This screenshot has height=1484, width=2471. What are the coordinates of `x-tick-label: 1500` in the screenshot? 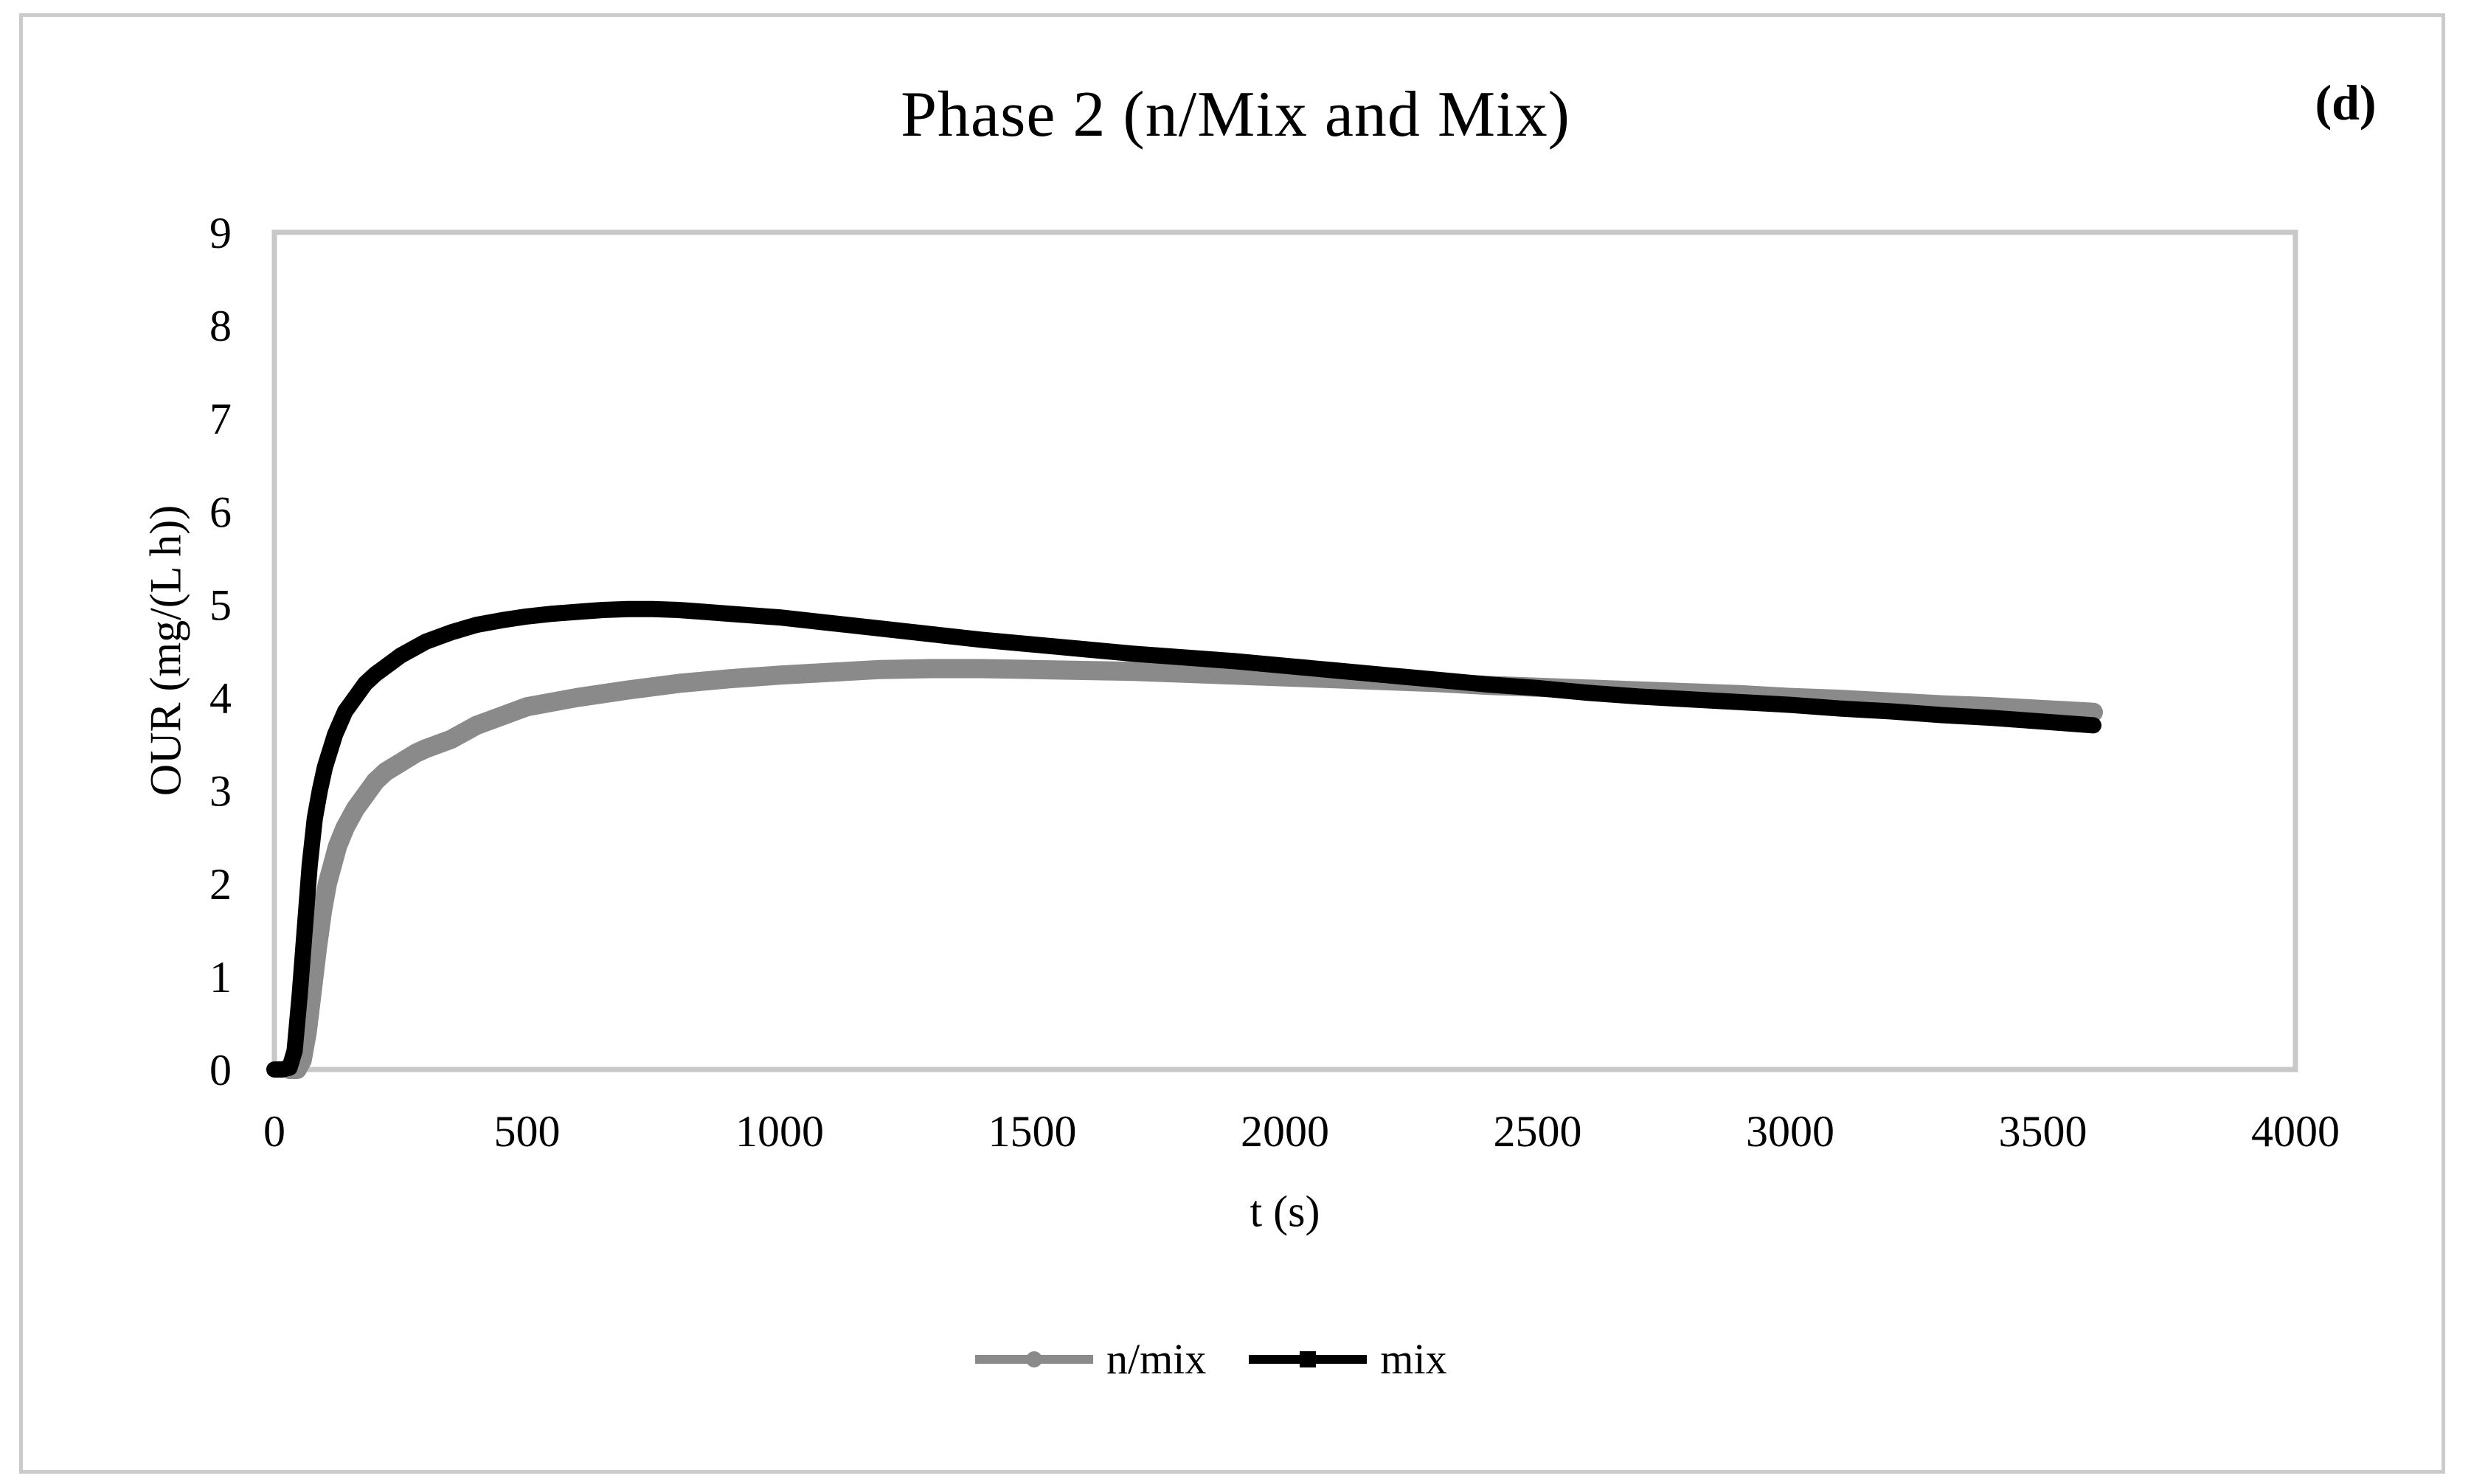 It's located at (1032, 1131).